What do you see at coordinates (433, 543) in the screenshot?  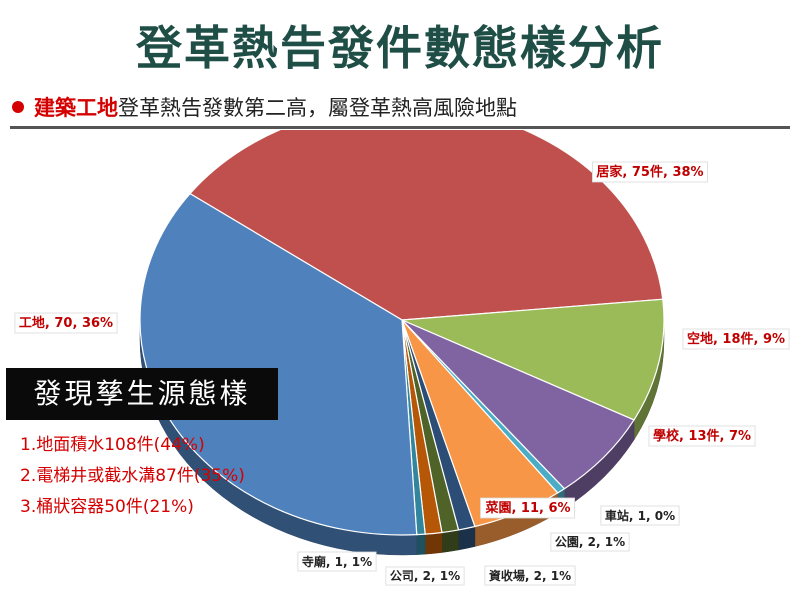 I see `slice-8-side` at bounding box center [433, 543].